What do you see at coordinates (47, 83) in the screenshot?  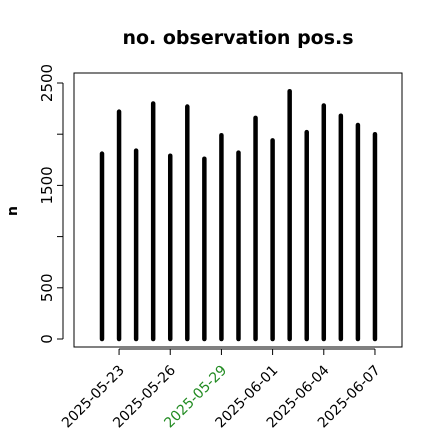 I see `y-tick-label: 2500` at bounding box center [47, 83].